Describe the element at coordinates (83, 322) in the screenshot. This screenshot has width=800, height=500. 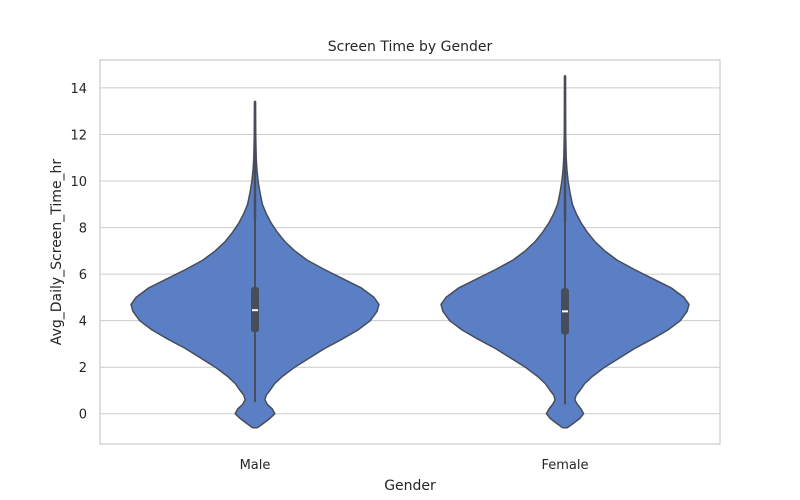
I see `y-tick-label: 4` at that location.